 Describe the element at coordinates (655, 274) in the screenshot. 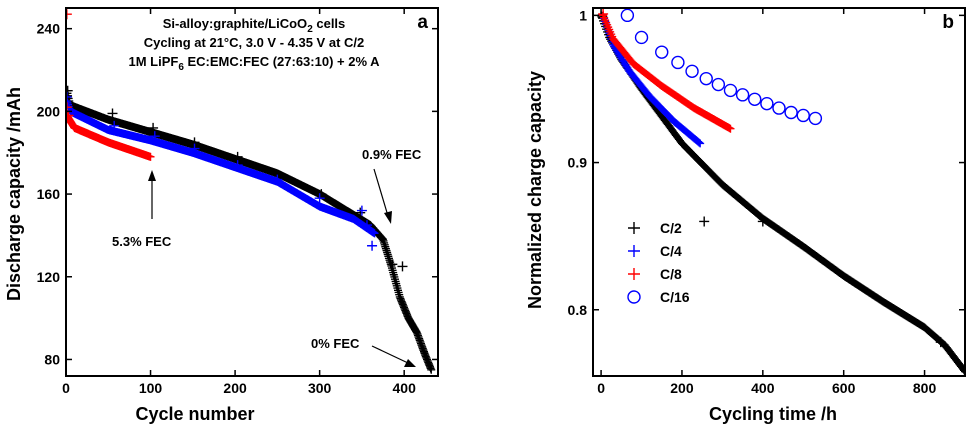

I see `legend-item: C/8` at that location.